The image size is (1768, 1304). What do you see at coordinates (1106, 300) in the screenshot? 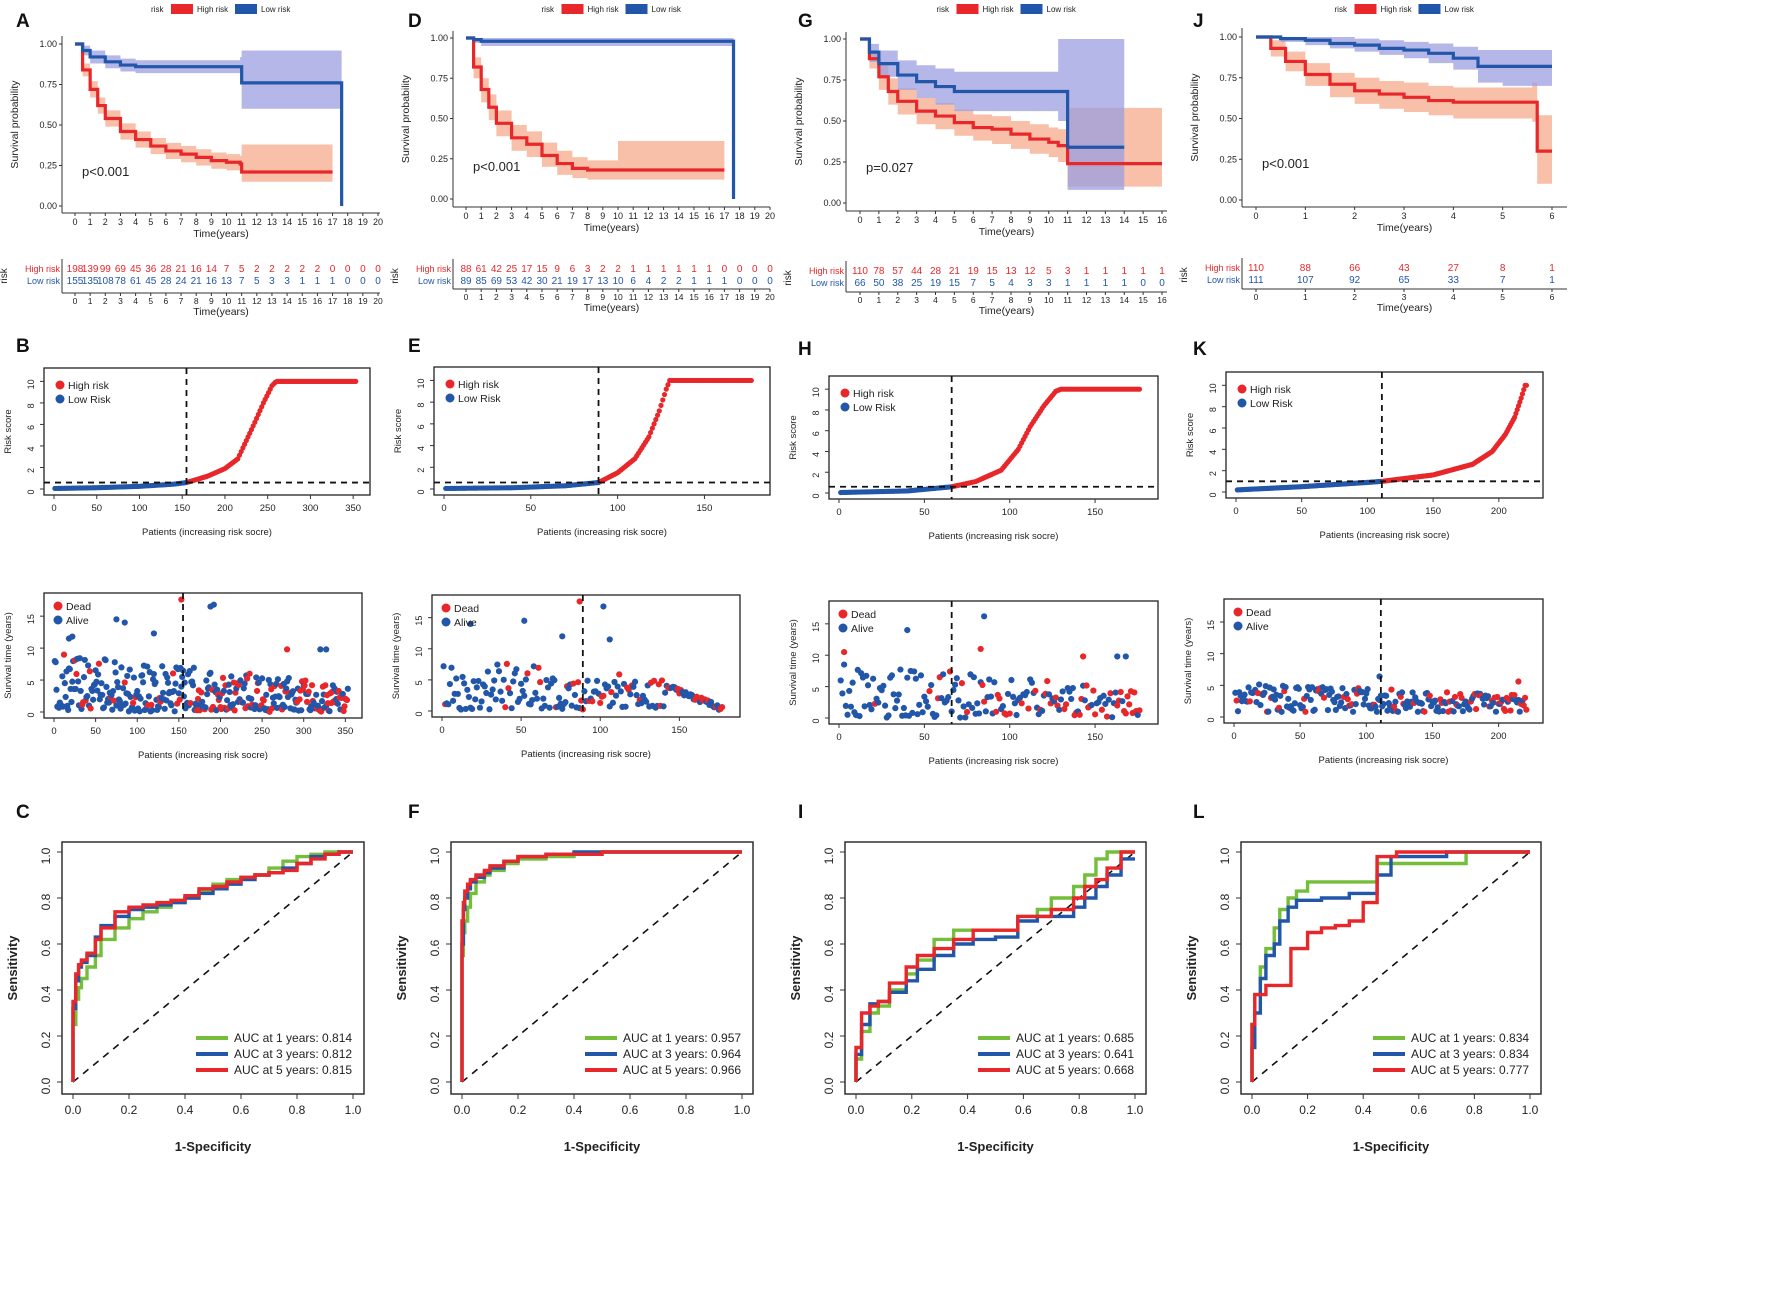
I see `risk-x-tick-label: 13` at bounding box center [1106, 300].